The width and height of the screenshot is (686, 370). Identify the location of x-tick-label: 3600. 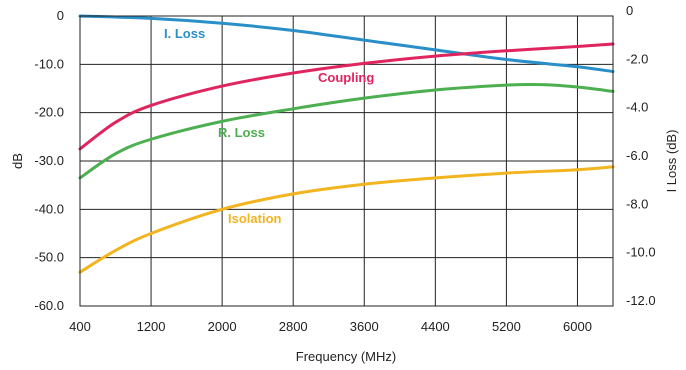
(364, 326).